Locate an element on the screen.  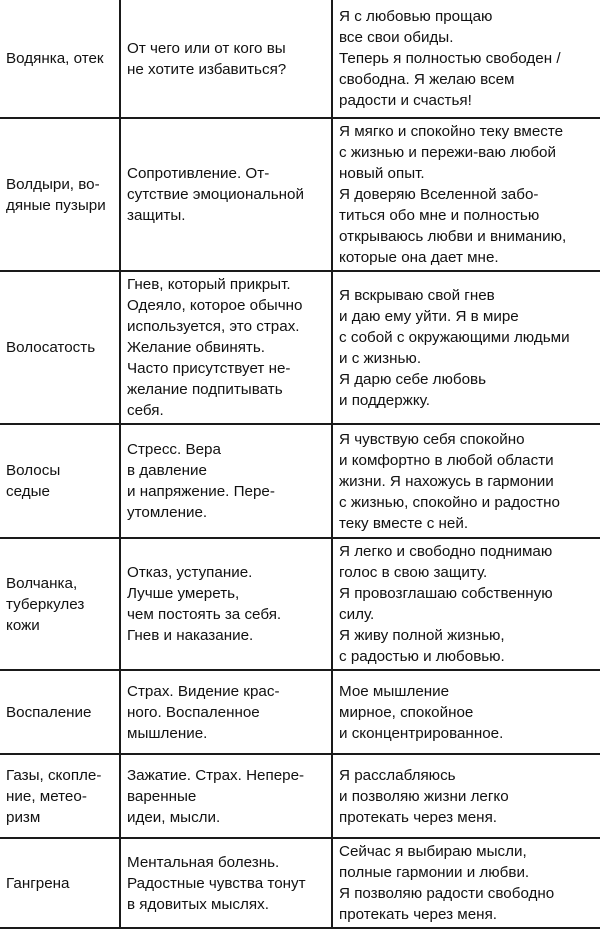
text-line: От чего или от кого вы is located at coordinates (206, 48).